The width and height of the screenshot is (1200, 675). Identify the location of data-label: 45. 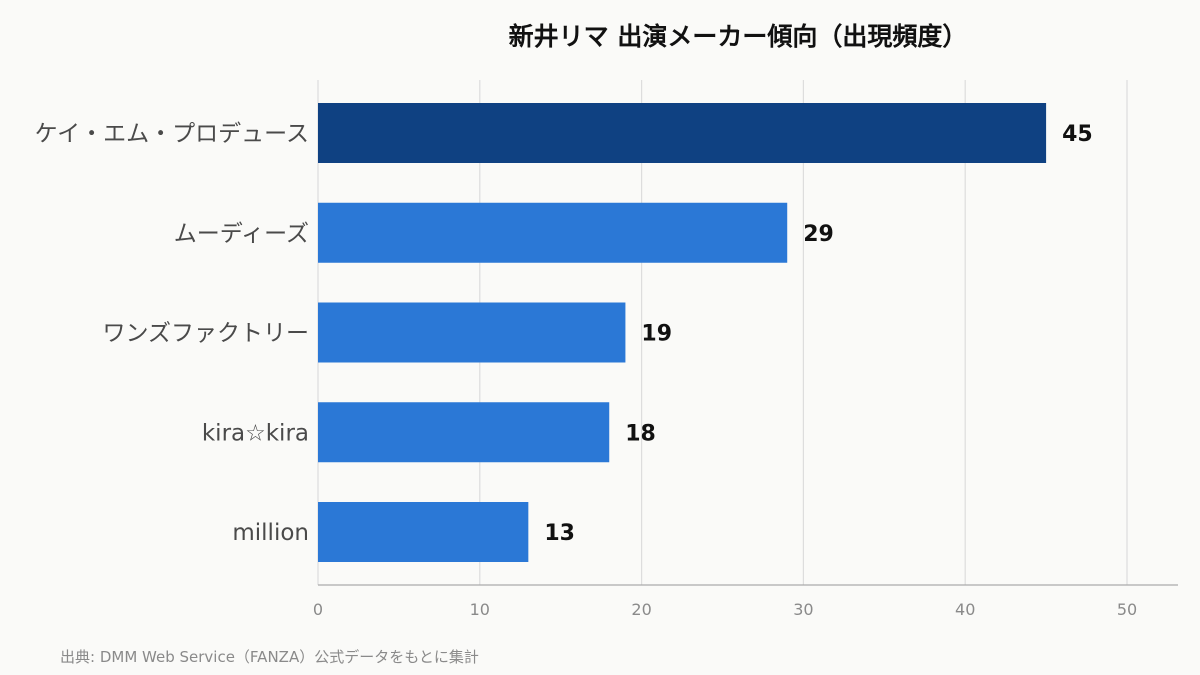
(1077, 134).